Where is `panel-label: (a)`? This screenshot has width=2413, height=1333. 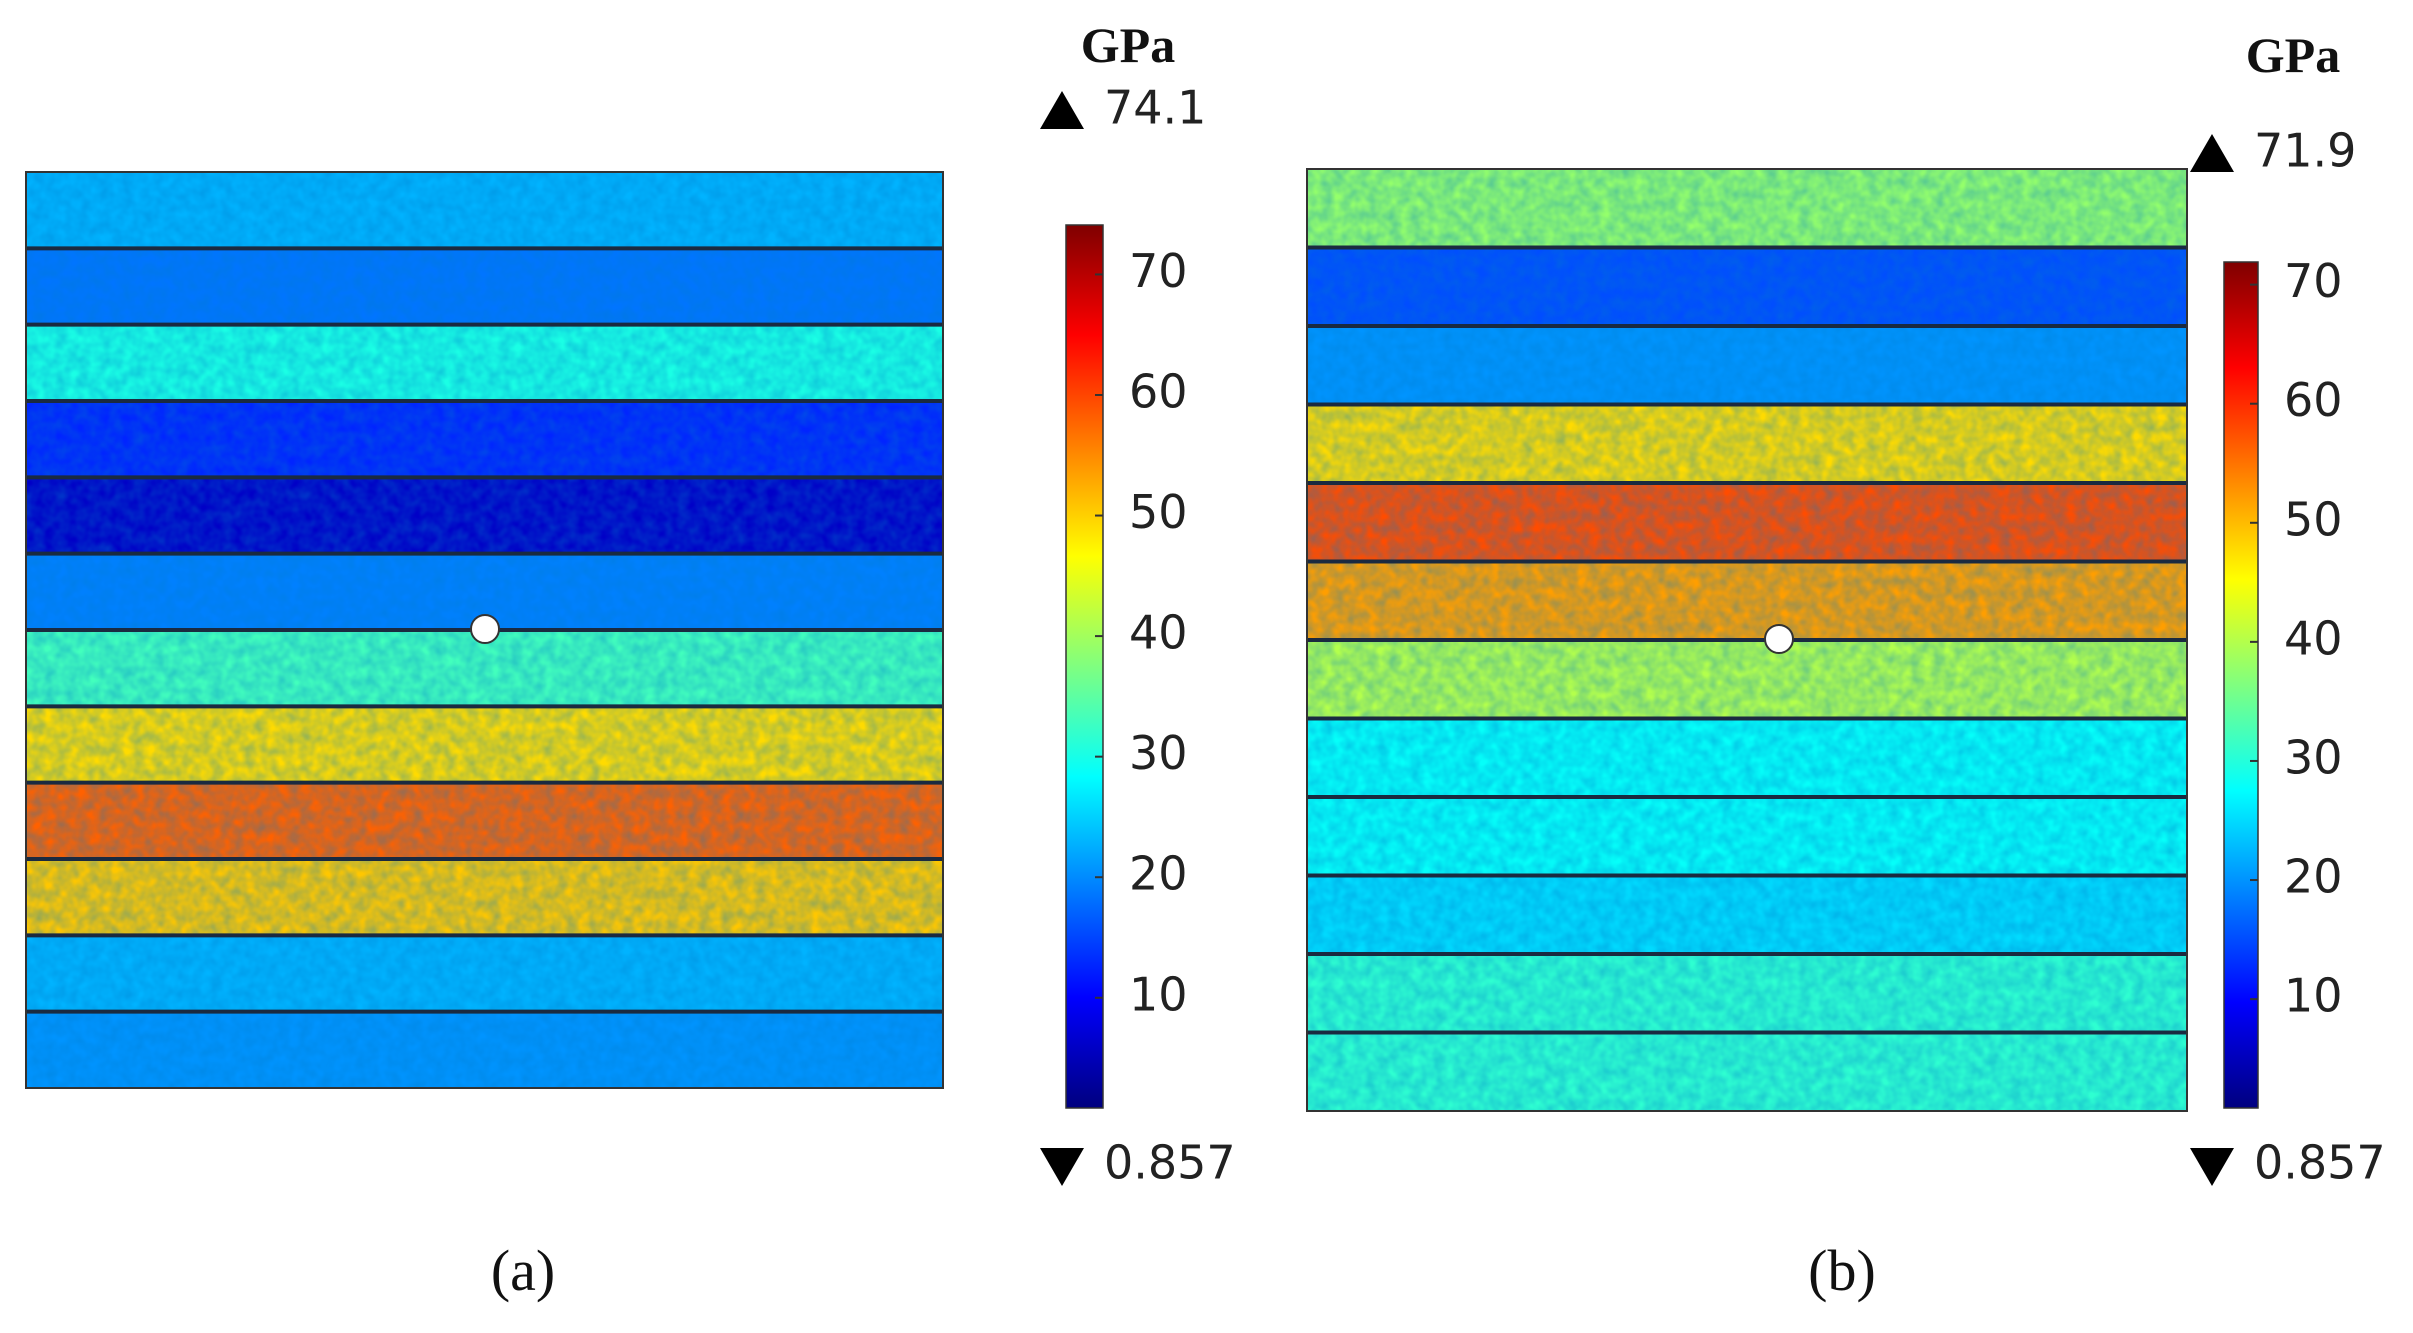
panel-label: (a) is located at coordinates (523, 1270).